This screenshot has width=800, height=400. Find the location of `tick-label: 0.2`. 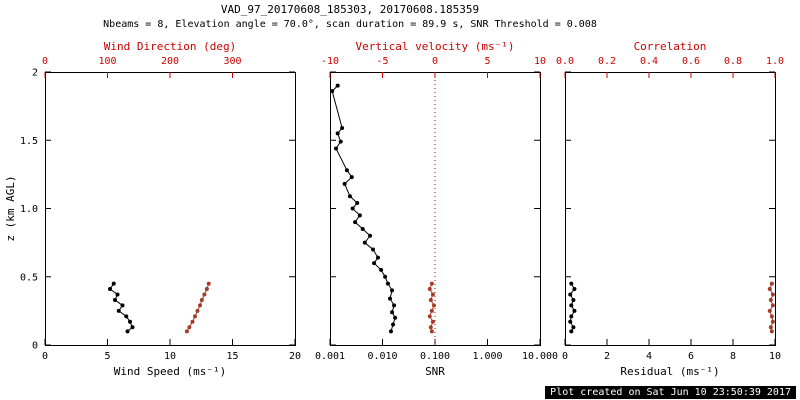

tick-label: 0.2 is located at coordinates (607, 61).